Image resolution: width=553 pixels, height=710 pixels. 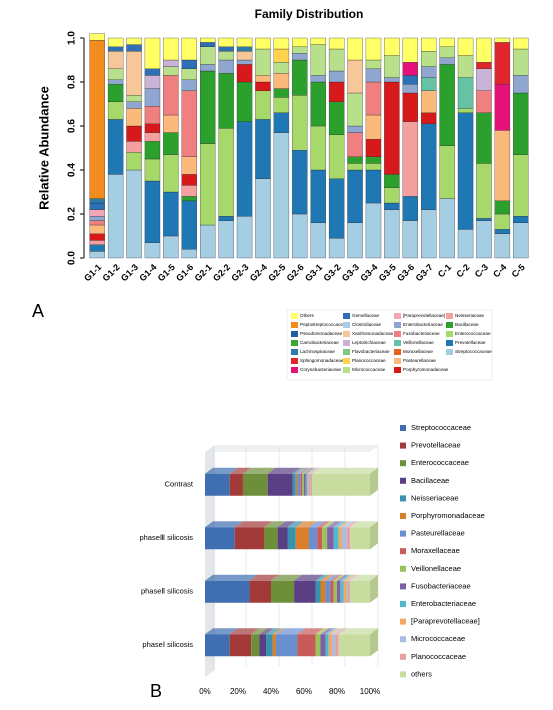 What do you see at coordinates (72, 126) in the screenshot?
I see `y-tick-label: 0.6` at bounding box center [72, 126].